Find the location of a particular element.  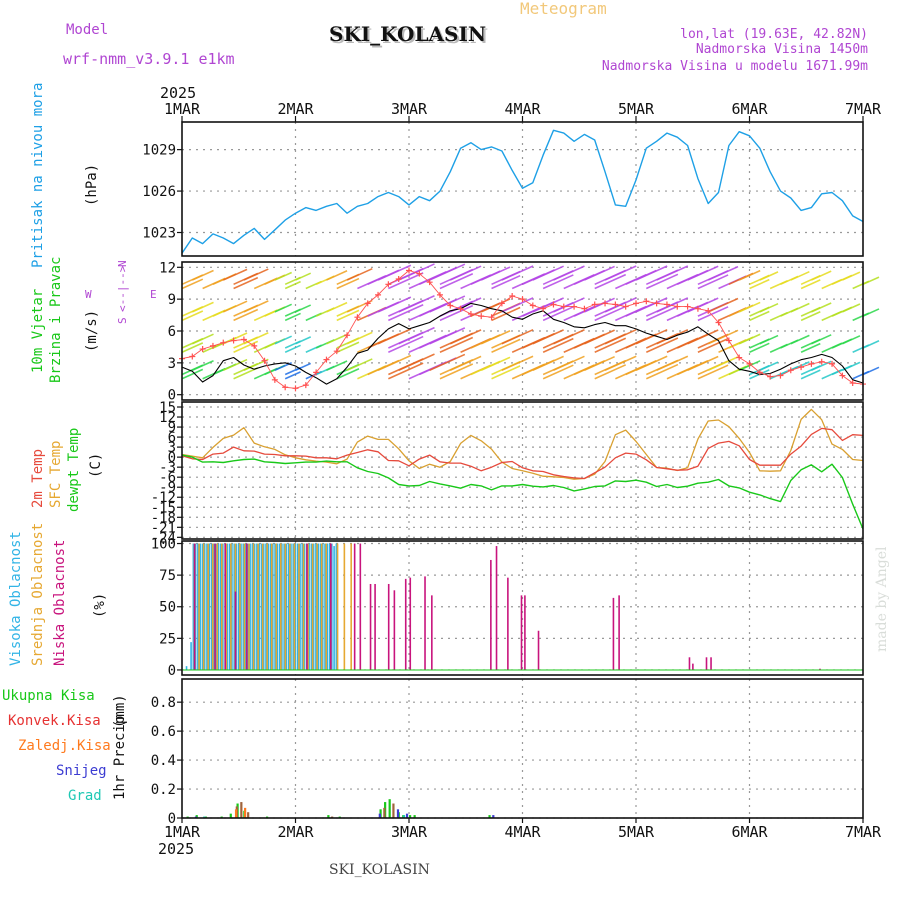

pressure-axis-label: Pritisak na nivou mora is located at coordinates (38, 175).